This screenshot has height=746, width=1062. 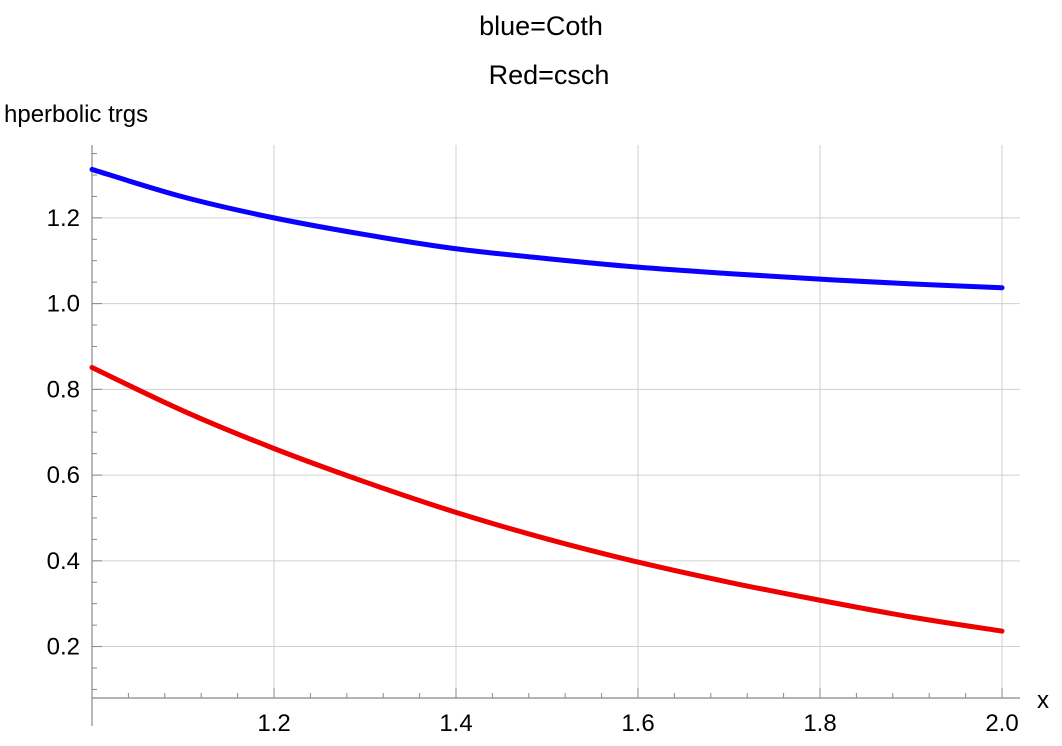 What do you see at coordinates (541, 26) in the screenshot?
I see `chart-title-line-1: blue=Coth` at bounding box center [541, 26].